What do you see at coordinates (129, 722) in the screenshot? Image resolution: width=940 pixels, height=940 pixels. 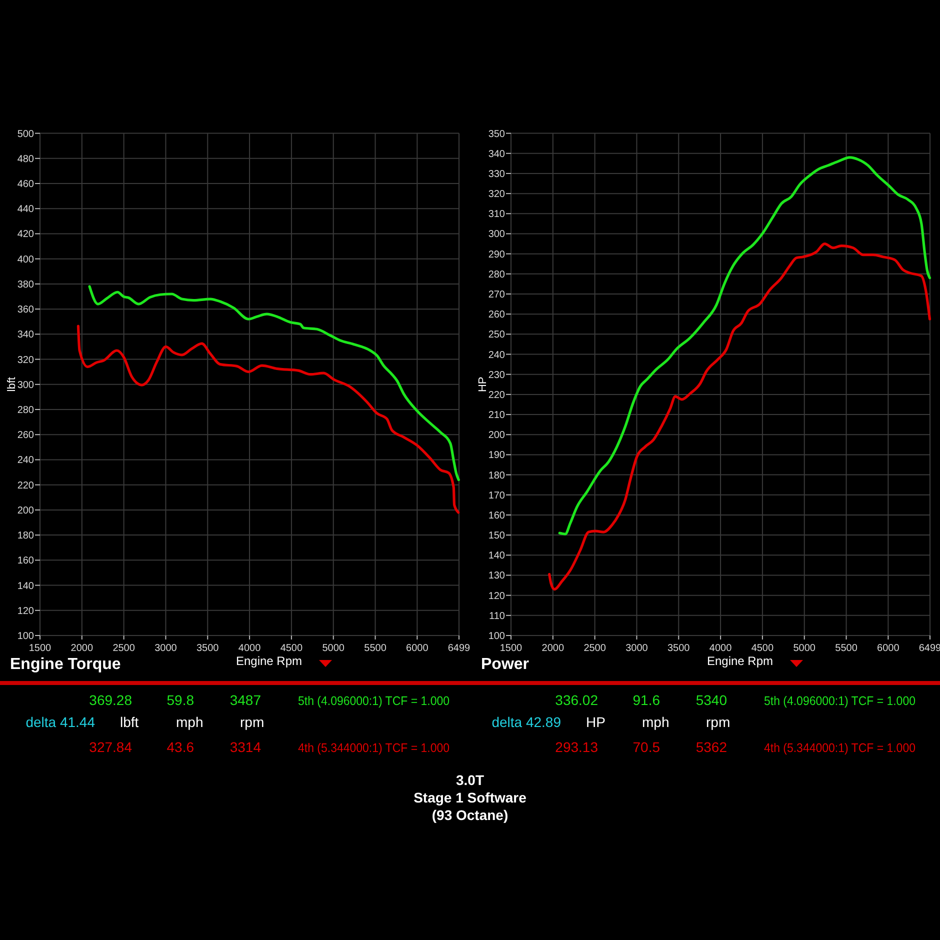 I see `text: lbft` at bounding box center [129, 722].